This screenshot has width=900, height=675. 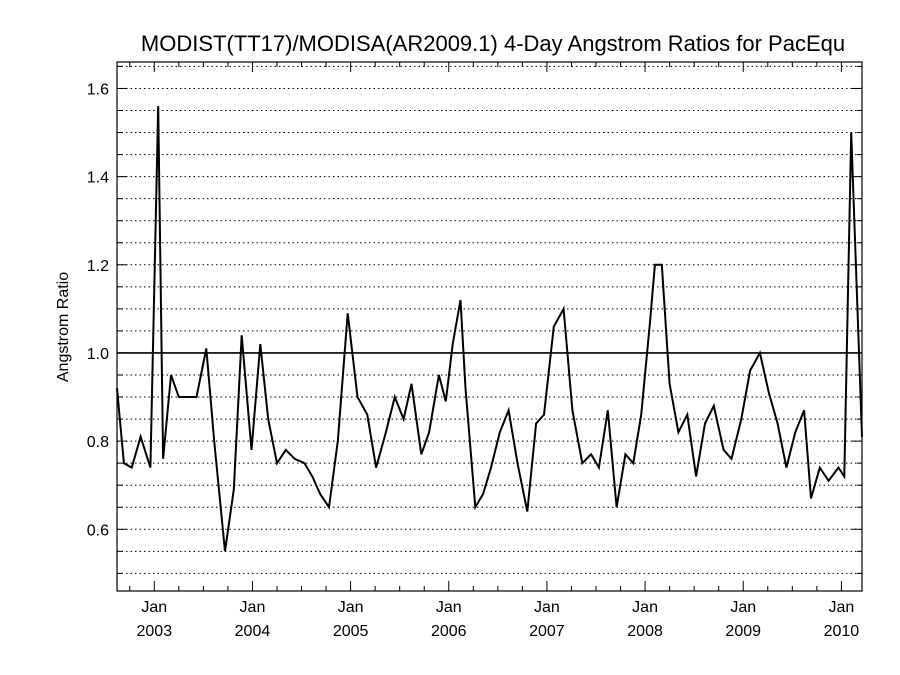 What do you see at coordinates (351, 631) in the screenshot?
I see `x-tick-year: 2005` at bounding box center [351, 631].